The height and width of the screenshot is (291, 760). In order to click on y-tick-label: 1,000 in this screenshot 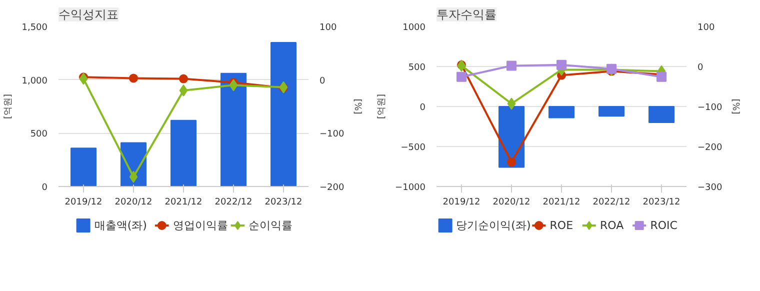, I will do `click(35, 81)`.